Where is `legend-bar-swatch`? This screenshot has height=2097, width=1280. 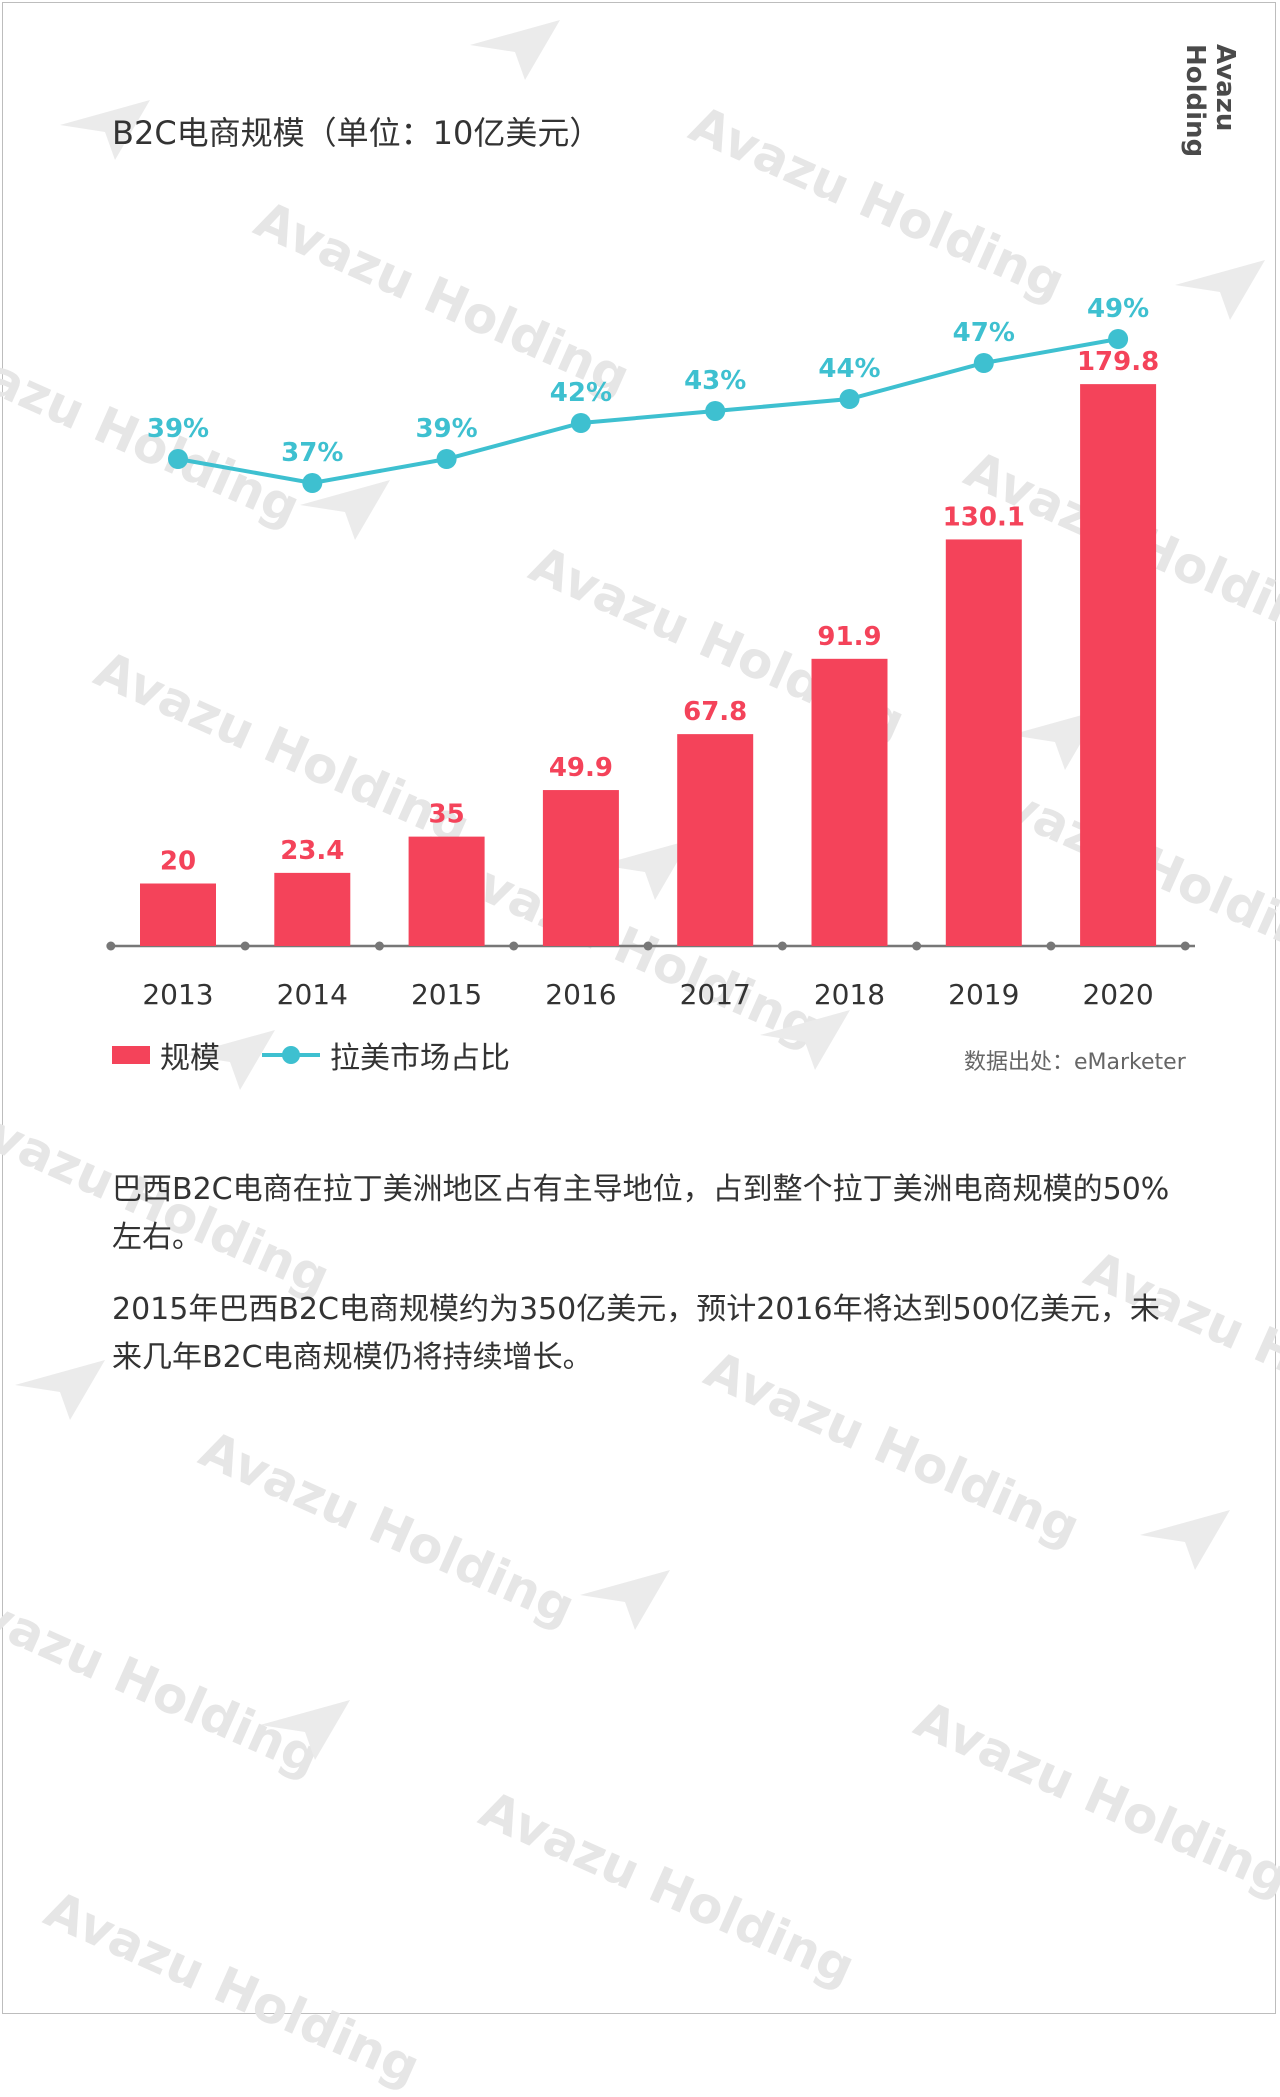
legend-bar-swatch is located at coordinates (131, 1055).